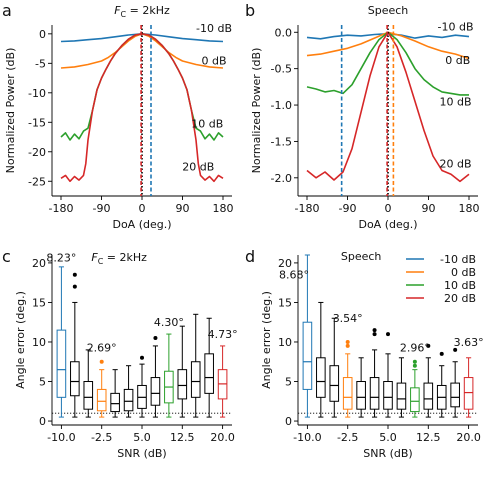 The image size is (491, 477). Describe the element at coordinates (429, 208) in the screenshot. I see `x-tick-label: 90` at that location.